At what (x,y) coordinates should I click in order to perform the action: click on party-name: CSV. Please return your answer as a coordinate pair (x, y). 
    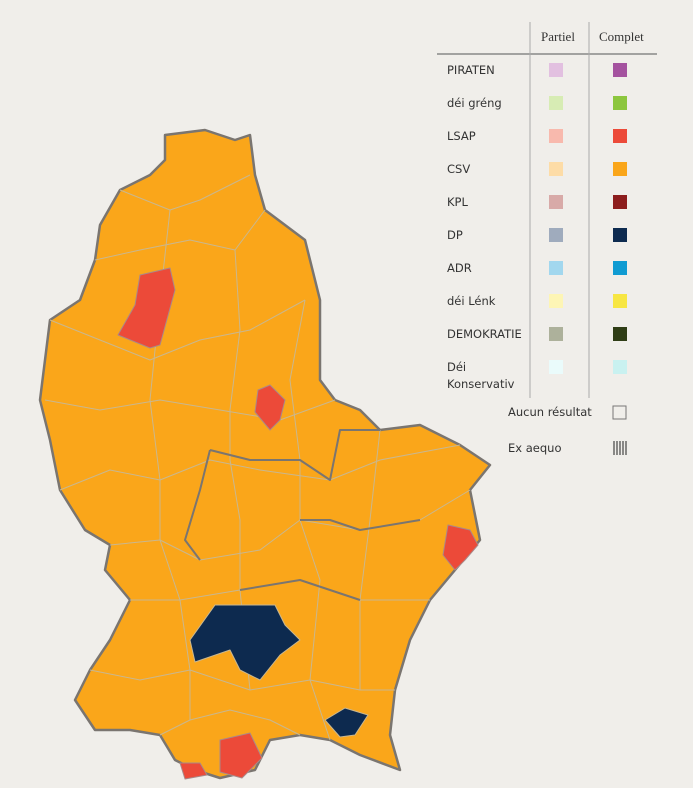
    Looking at the image, I should click on (459, 169).